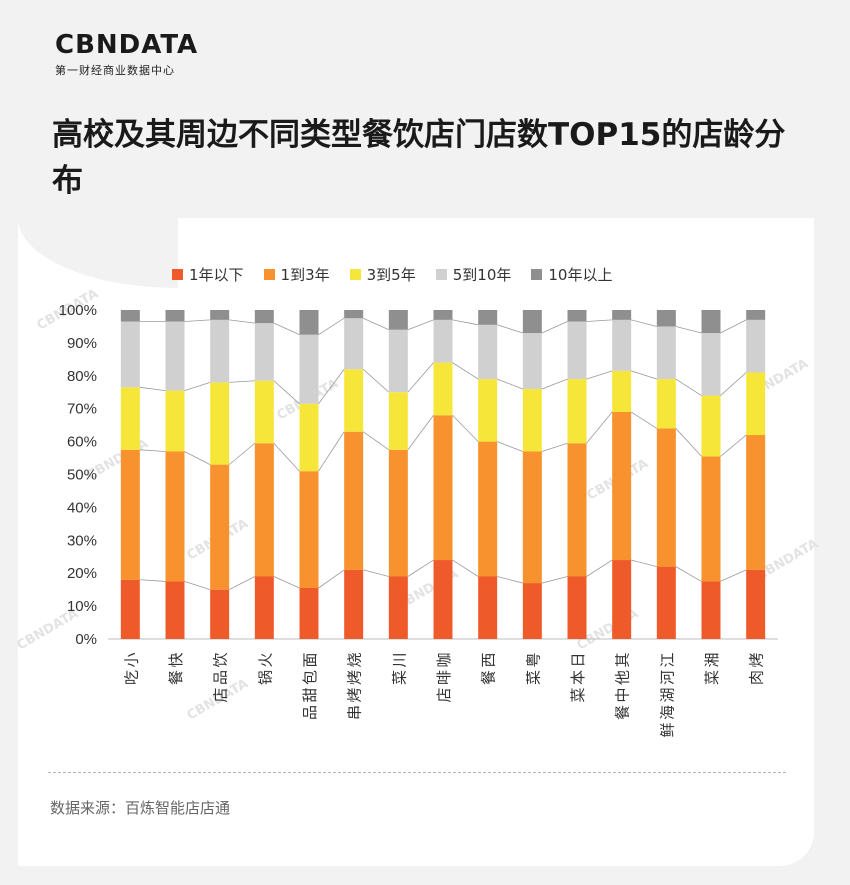  Describe the element at coordinates (140, 808) in the screenshot. I see `source-note: 数据来源：百炼智能店店通` at that location.